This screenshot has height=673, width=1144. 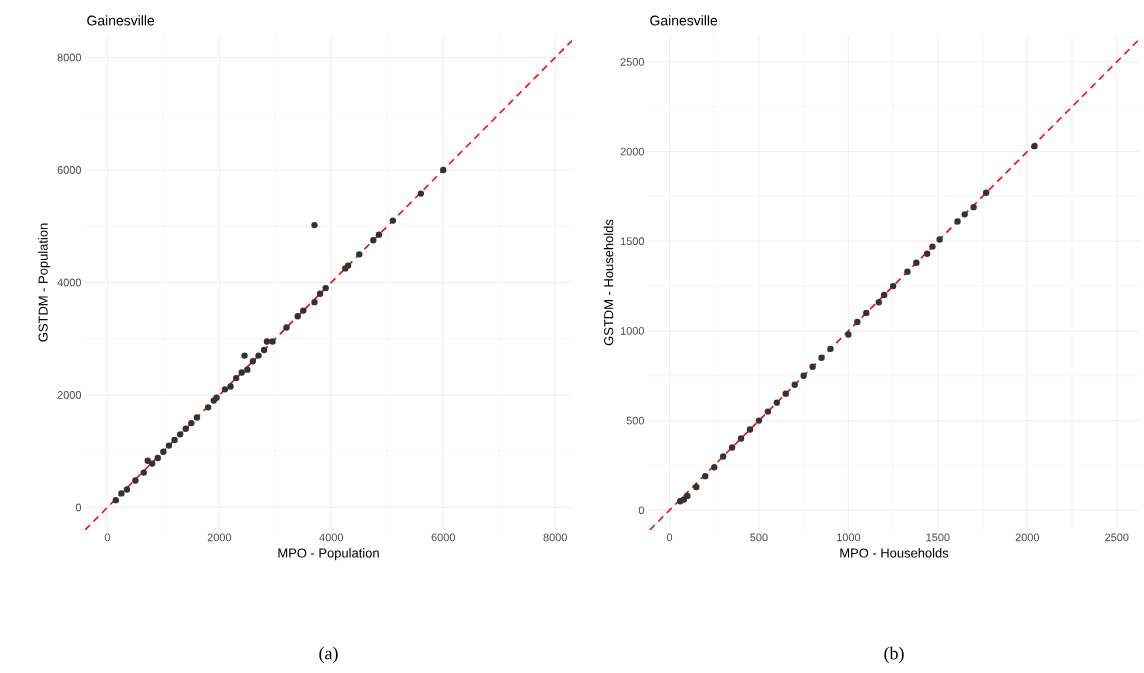 What do you see at coordinates (938, 537) in the screenshot?
I see `x-tick-label: 1500` at bounding box center [938, 537].